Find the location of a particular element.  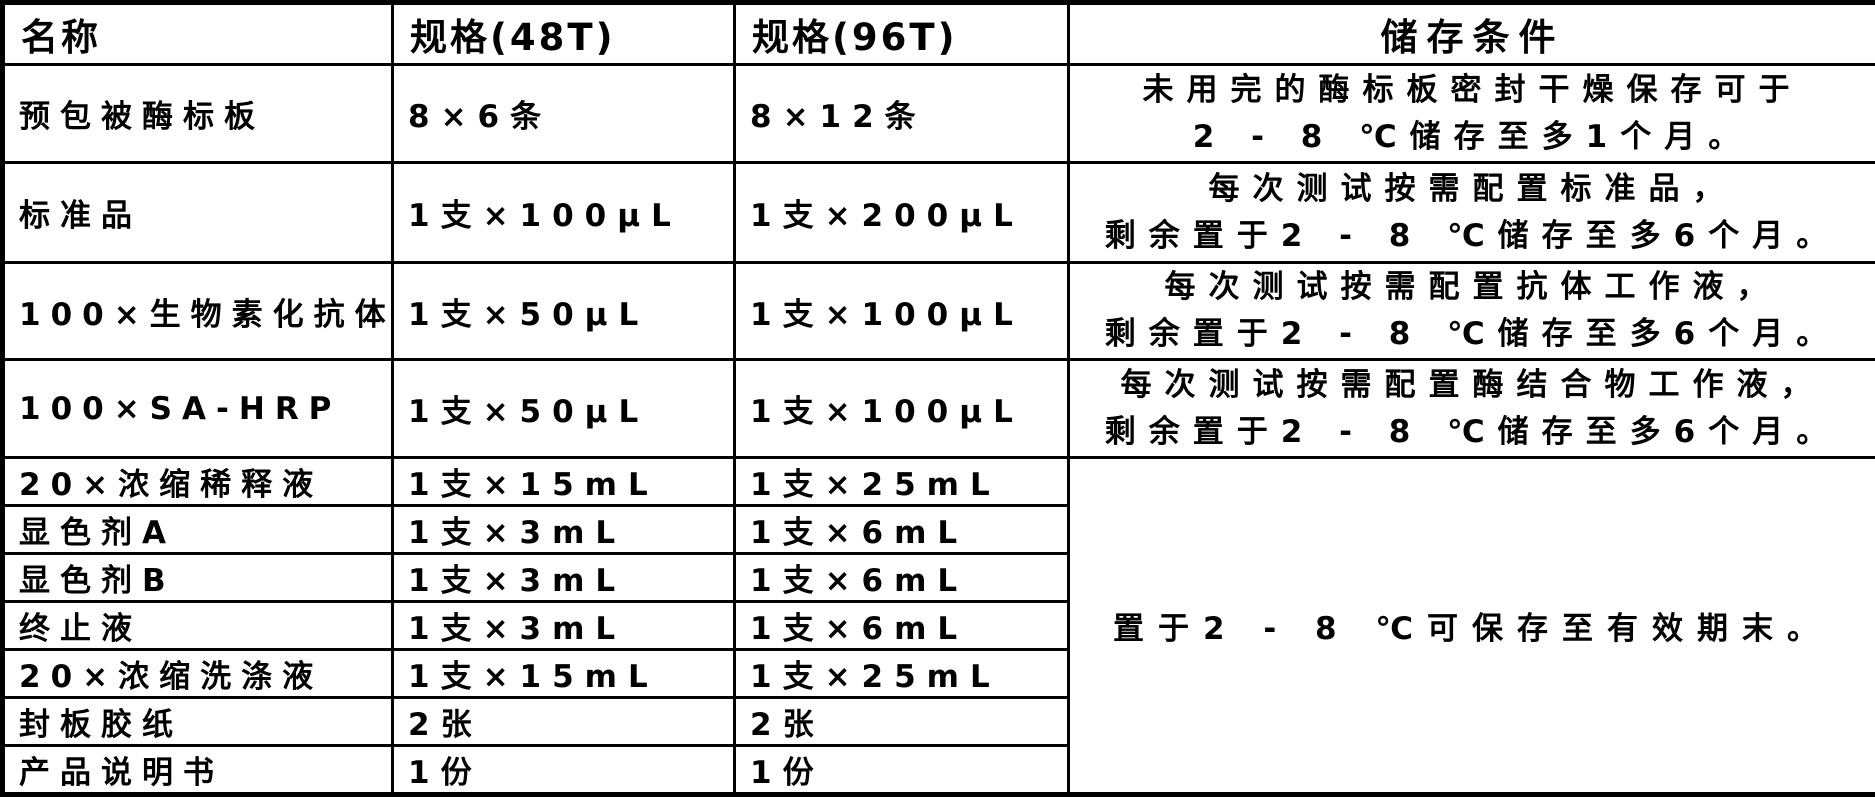

cell-spec-96t: 8×12条 is located at coordinates (902, 114).